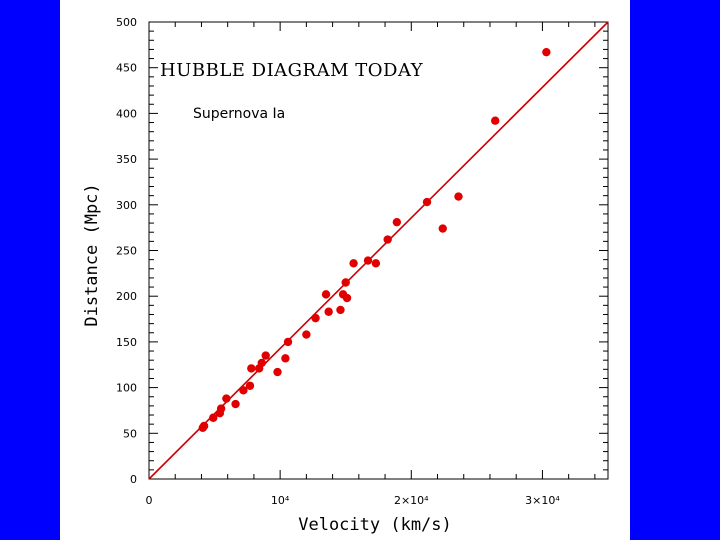 The width and height of the screenshot is (720, 540). What do you see at coordinates (126, 296) in the screenshot?
I see `y-tick-label: 200` at bounding box center [126, 296].